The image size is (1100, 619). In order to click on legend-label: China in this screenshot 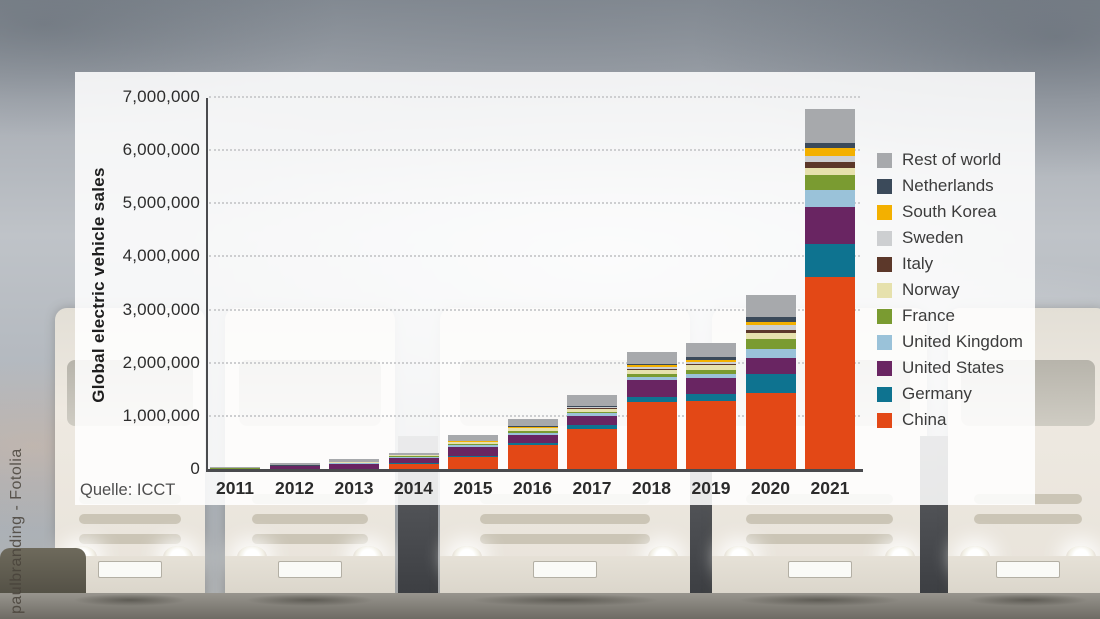, I will do `click(924, 419)`.